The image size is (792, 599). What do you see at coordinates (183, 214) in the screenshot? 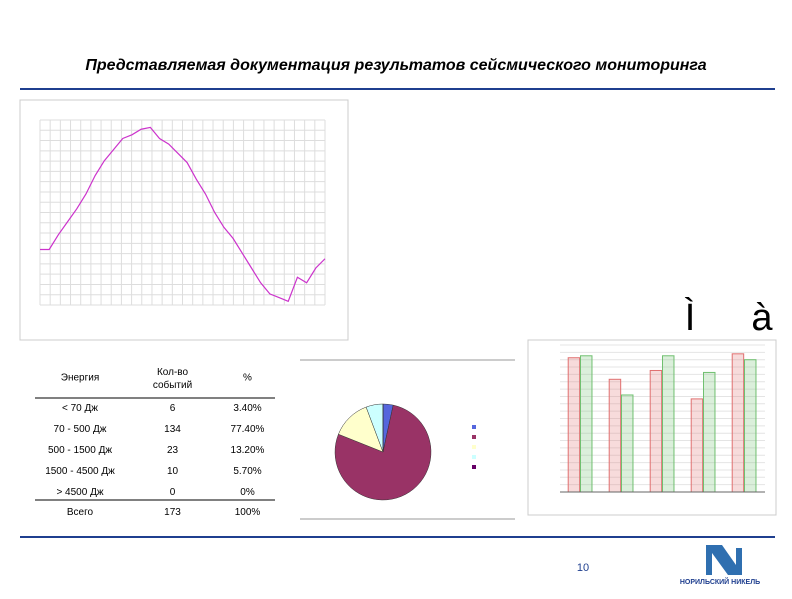
I see `line` at bounding box center [183, 214].